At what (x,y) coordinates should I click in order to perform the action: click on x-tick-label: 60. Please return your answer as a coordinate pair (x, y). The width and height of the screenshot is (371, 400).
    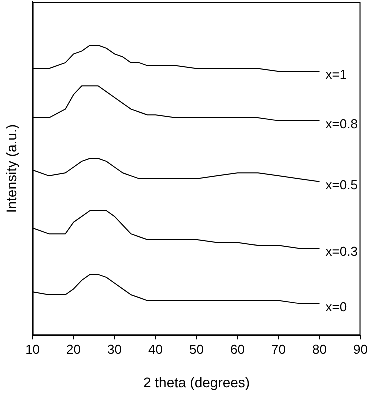
    Looking at the image, I should click on (238, 349).